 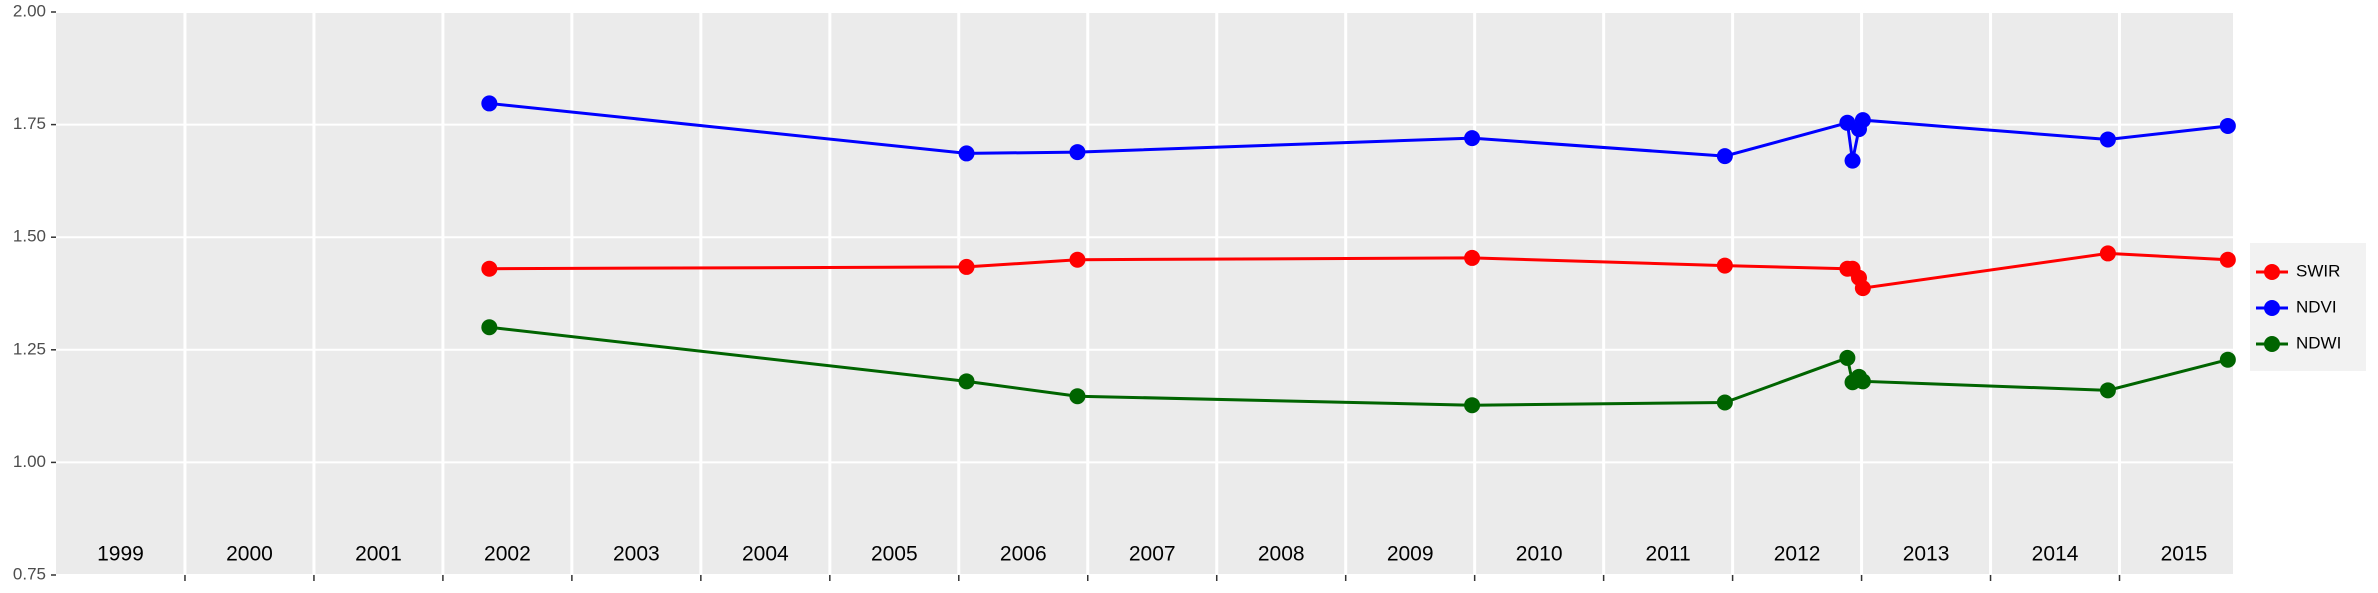 I want to click on year-label: 2008, so click(x=1281, y=554).